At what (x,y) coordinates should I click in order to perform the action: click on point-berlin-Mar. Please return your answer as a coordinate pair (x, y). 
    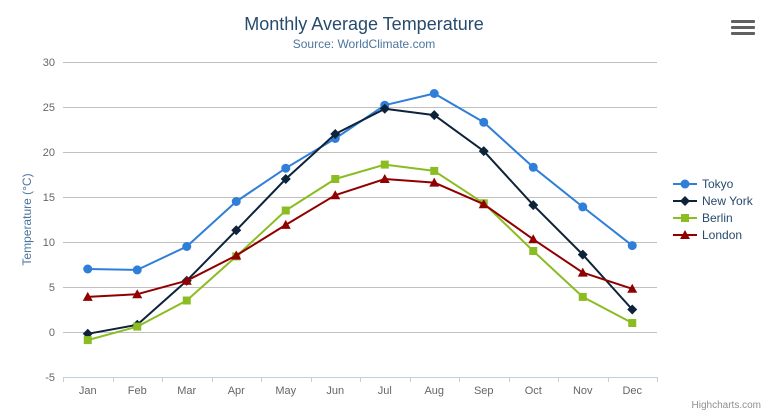
    Looking at the image, I should click on (186, 300).